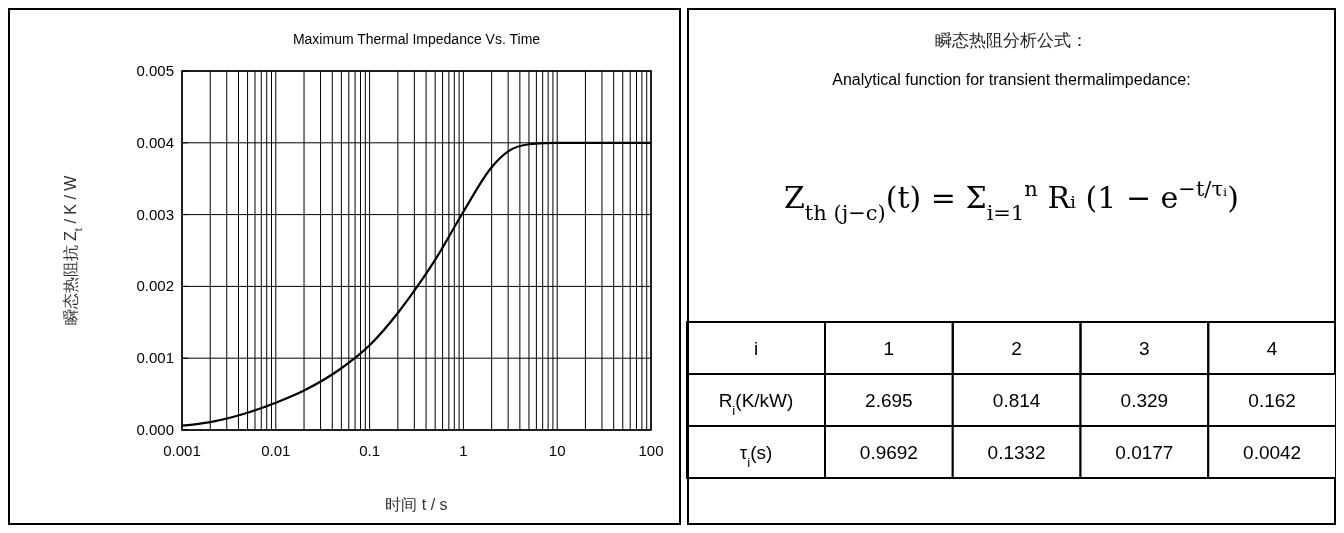  I want to click on x-tick-label: 10, so click(557, 450).